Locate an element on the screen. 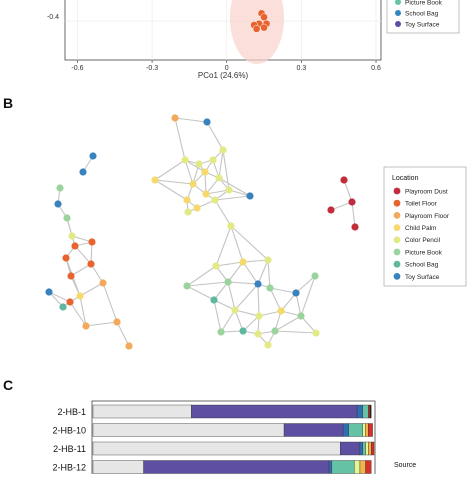 This screenshot has width=474, height=479. panel-c-row-label: 2-HB-12 is located at coordinates (69, 468).